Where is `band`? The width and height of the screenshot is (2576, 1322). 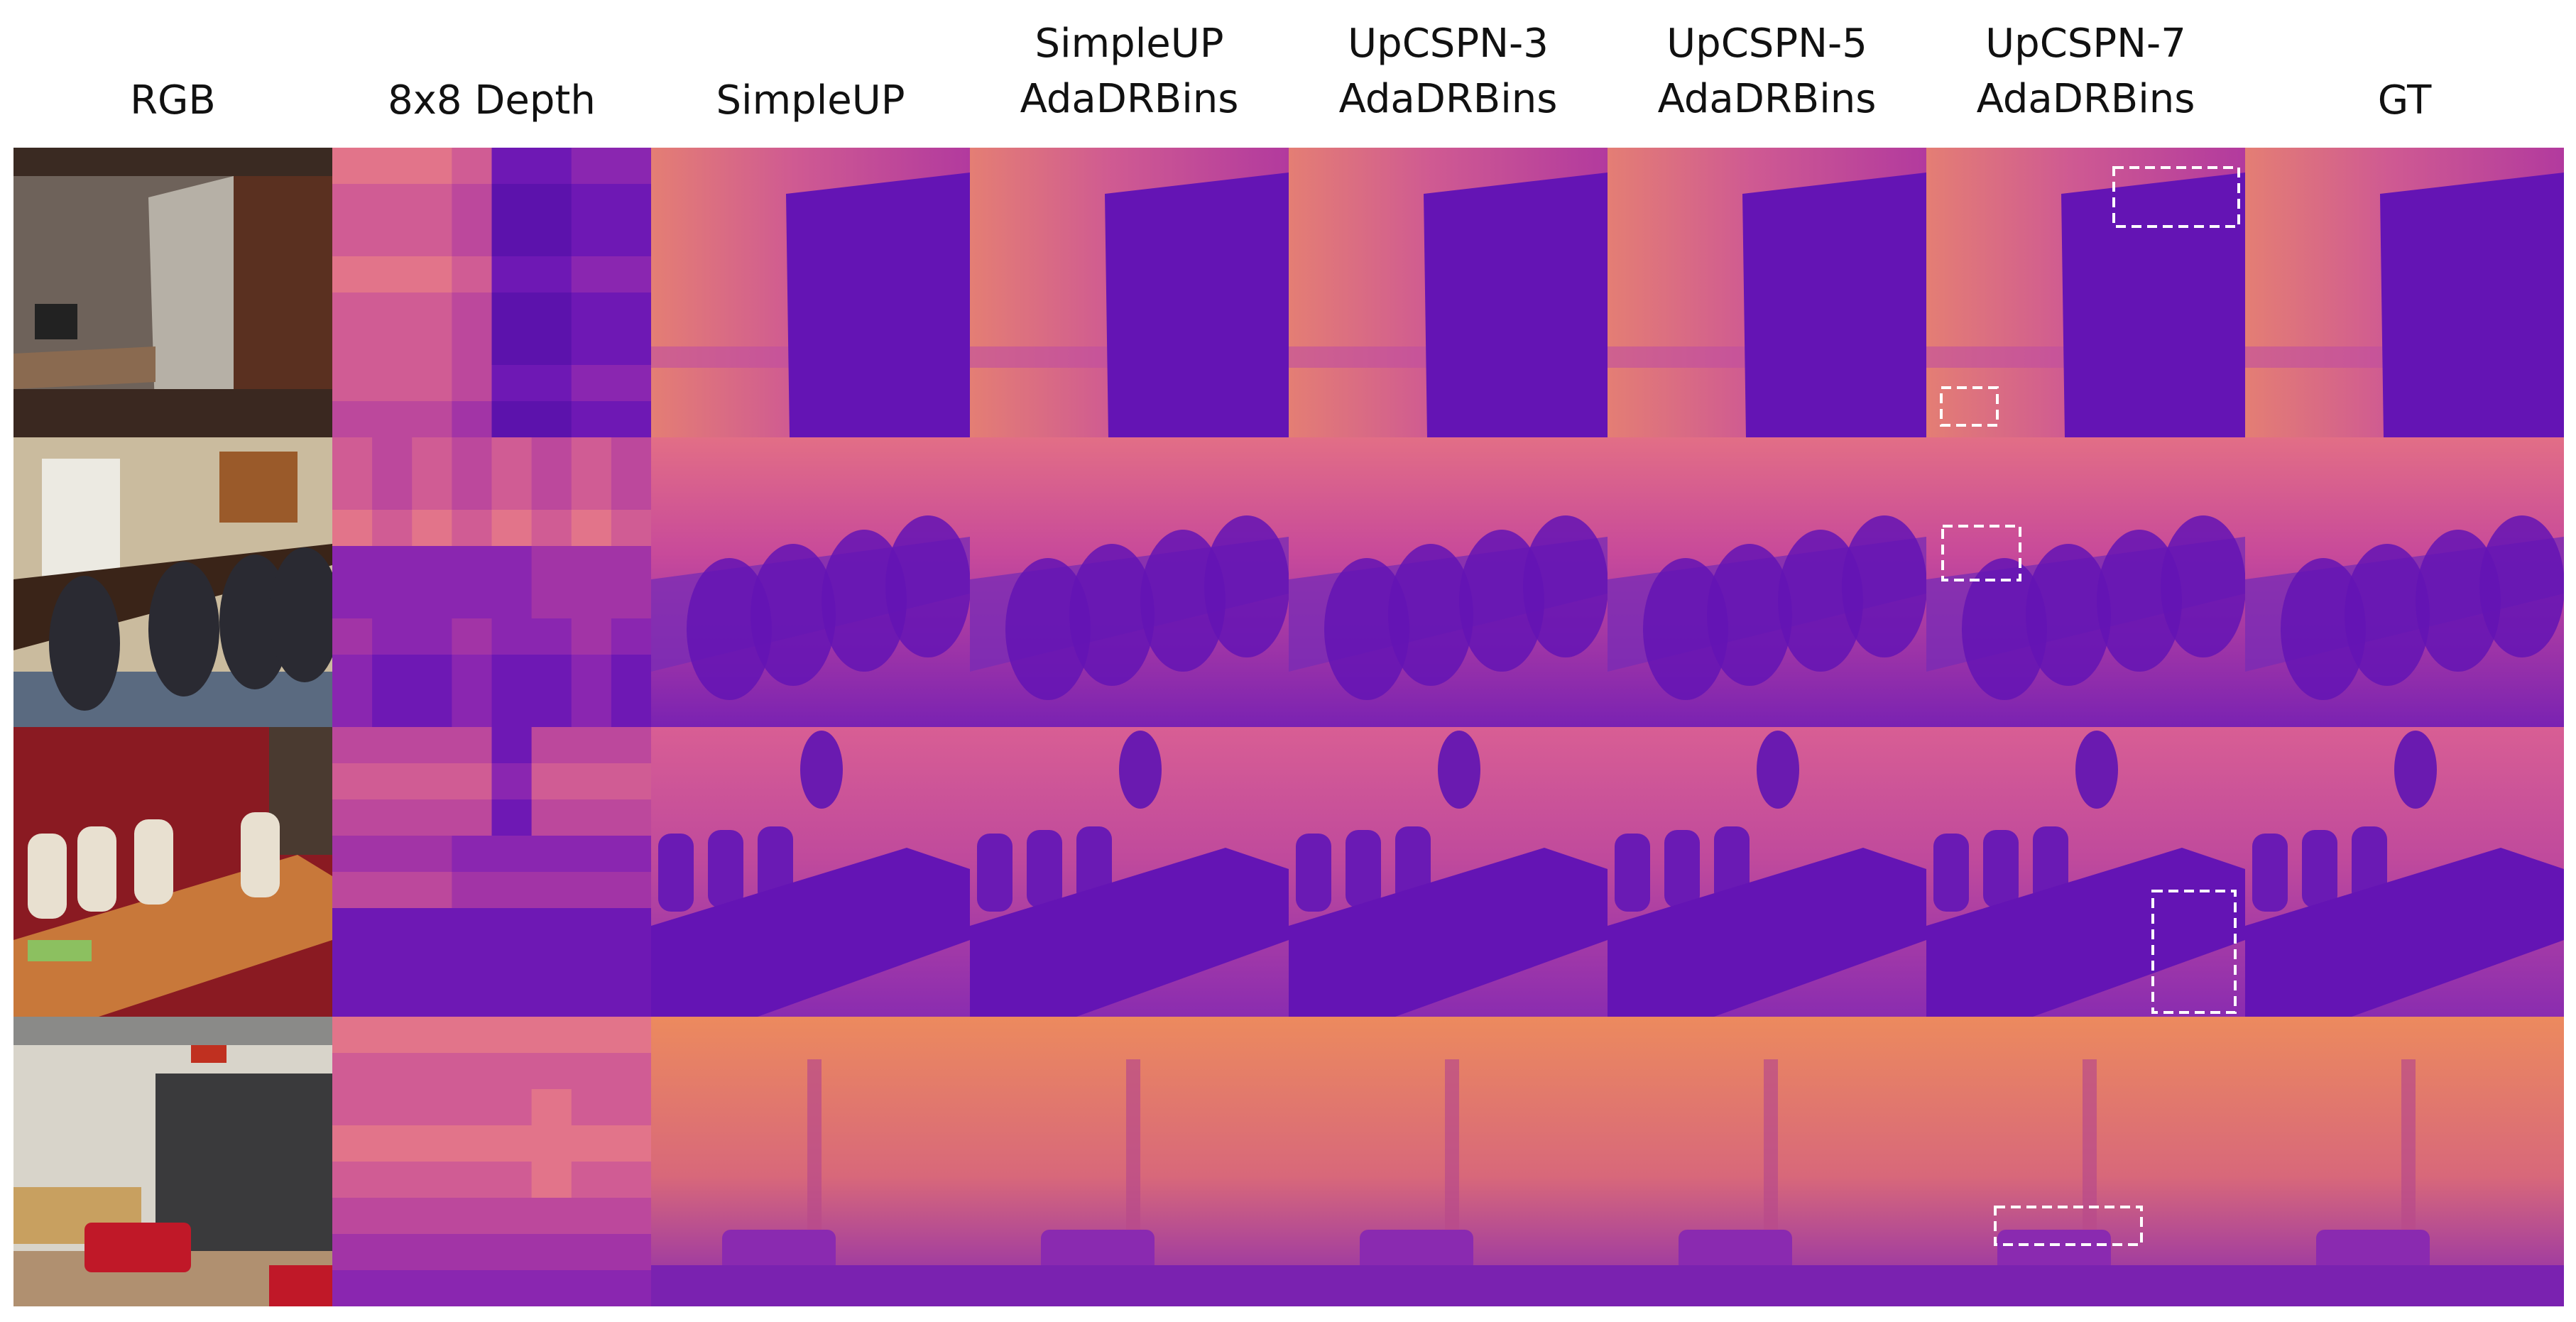 band is located at coordinates (1997, 357).